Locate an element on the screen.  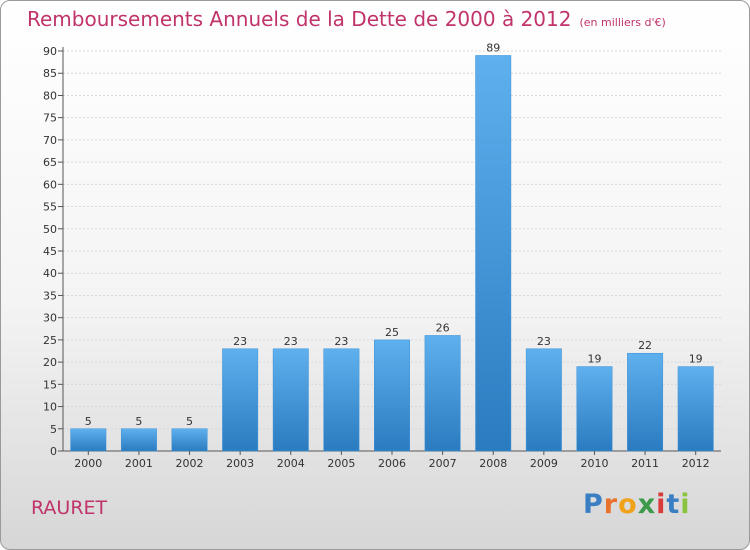
y-tick-label: 30 is located at coordinates (50, 318).